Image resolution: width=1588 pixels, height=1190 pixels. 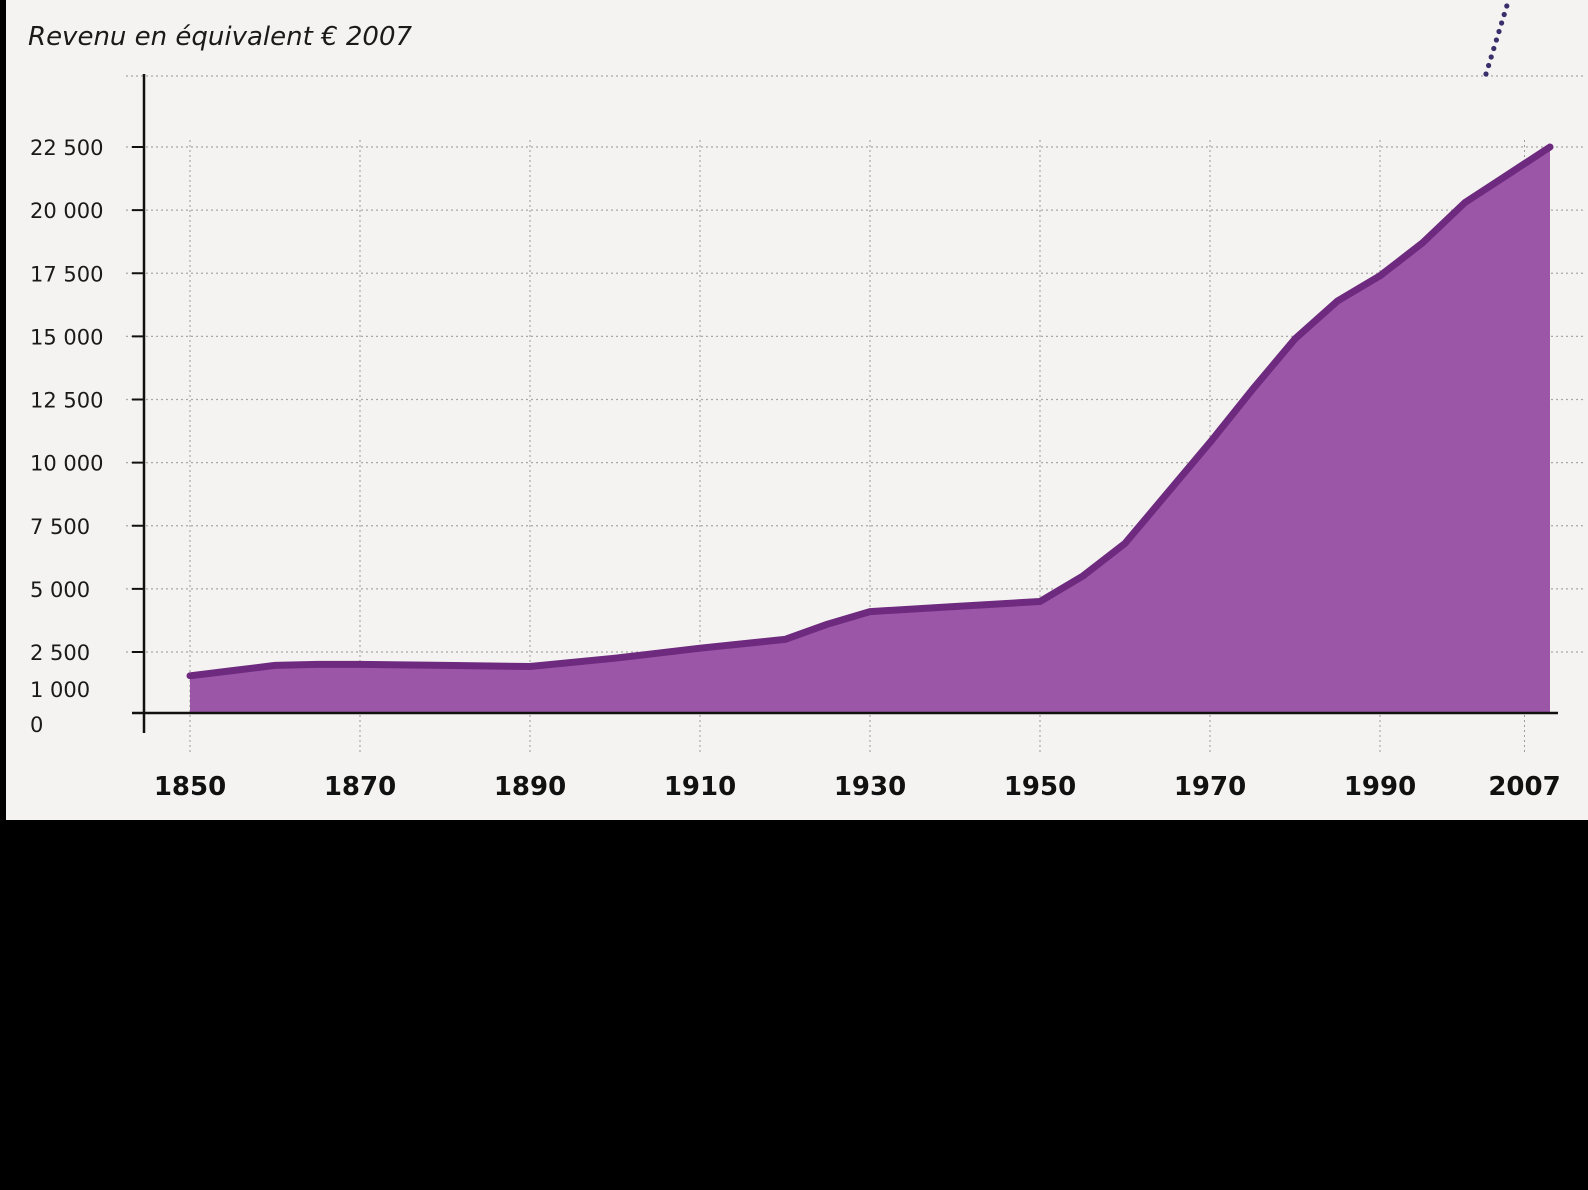 I want to click on y-tick-label: 20 000, so click(x=66, y=211).